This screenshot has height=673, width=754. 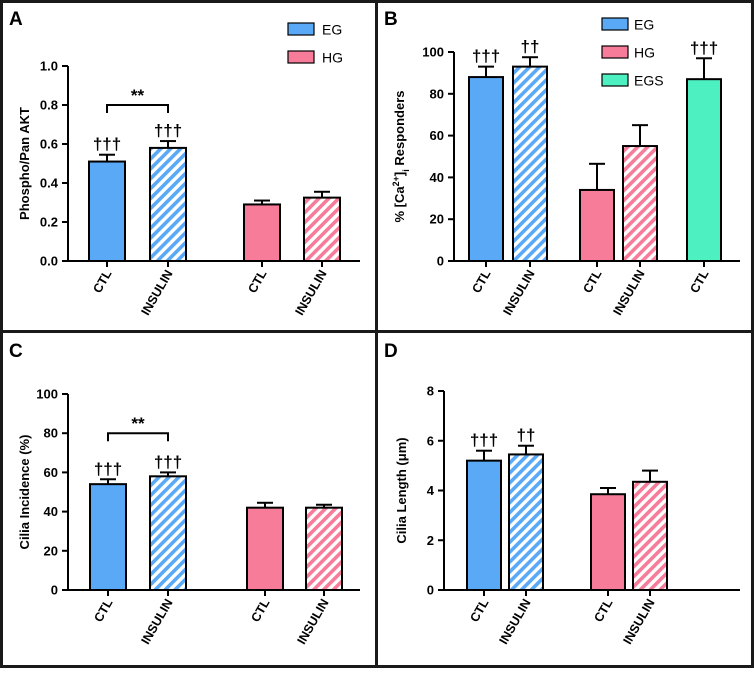 What do you see at coordinates (49, 105) in the screenshot?
I see `y-tick-label: 0.8` at bounding box center [49, 105].